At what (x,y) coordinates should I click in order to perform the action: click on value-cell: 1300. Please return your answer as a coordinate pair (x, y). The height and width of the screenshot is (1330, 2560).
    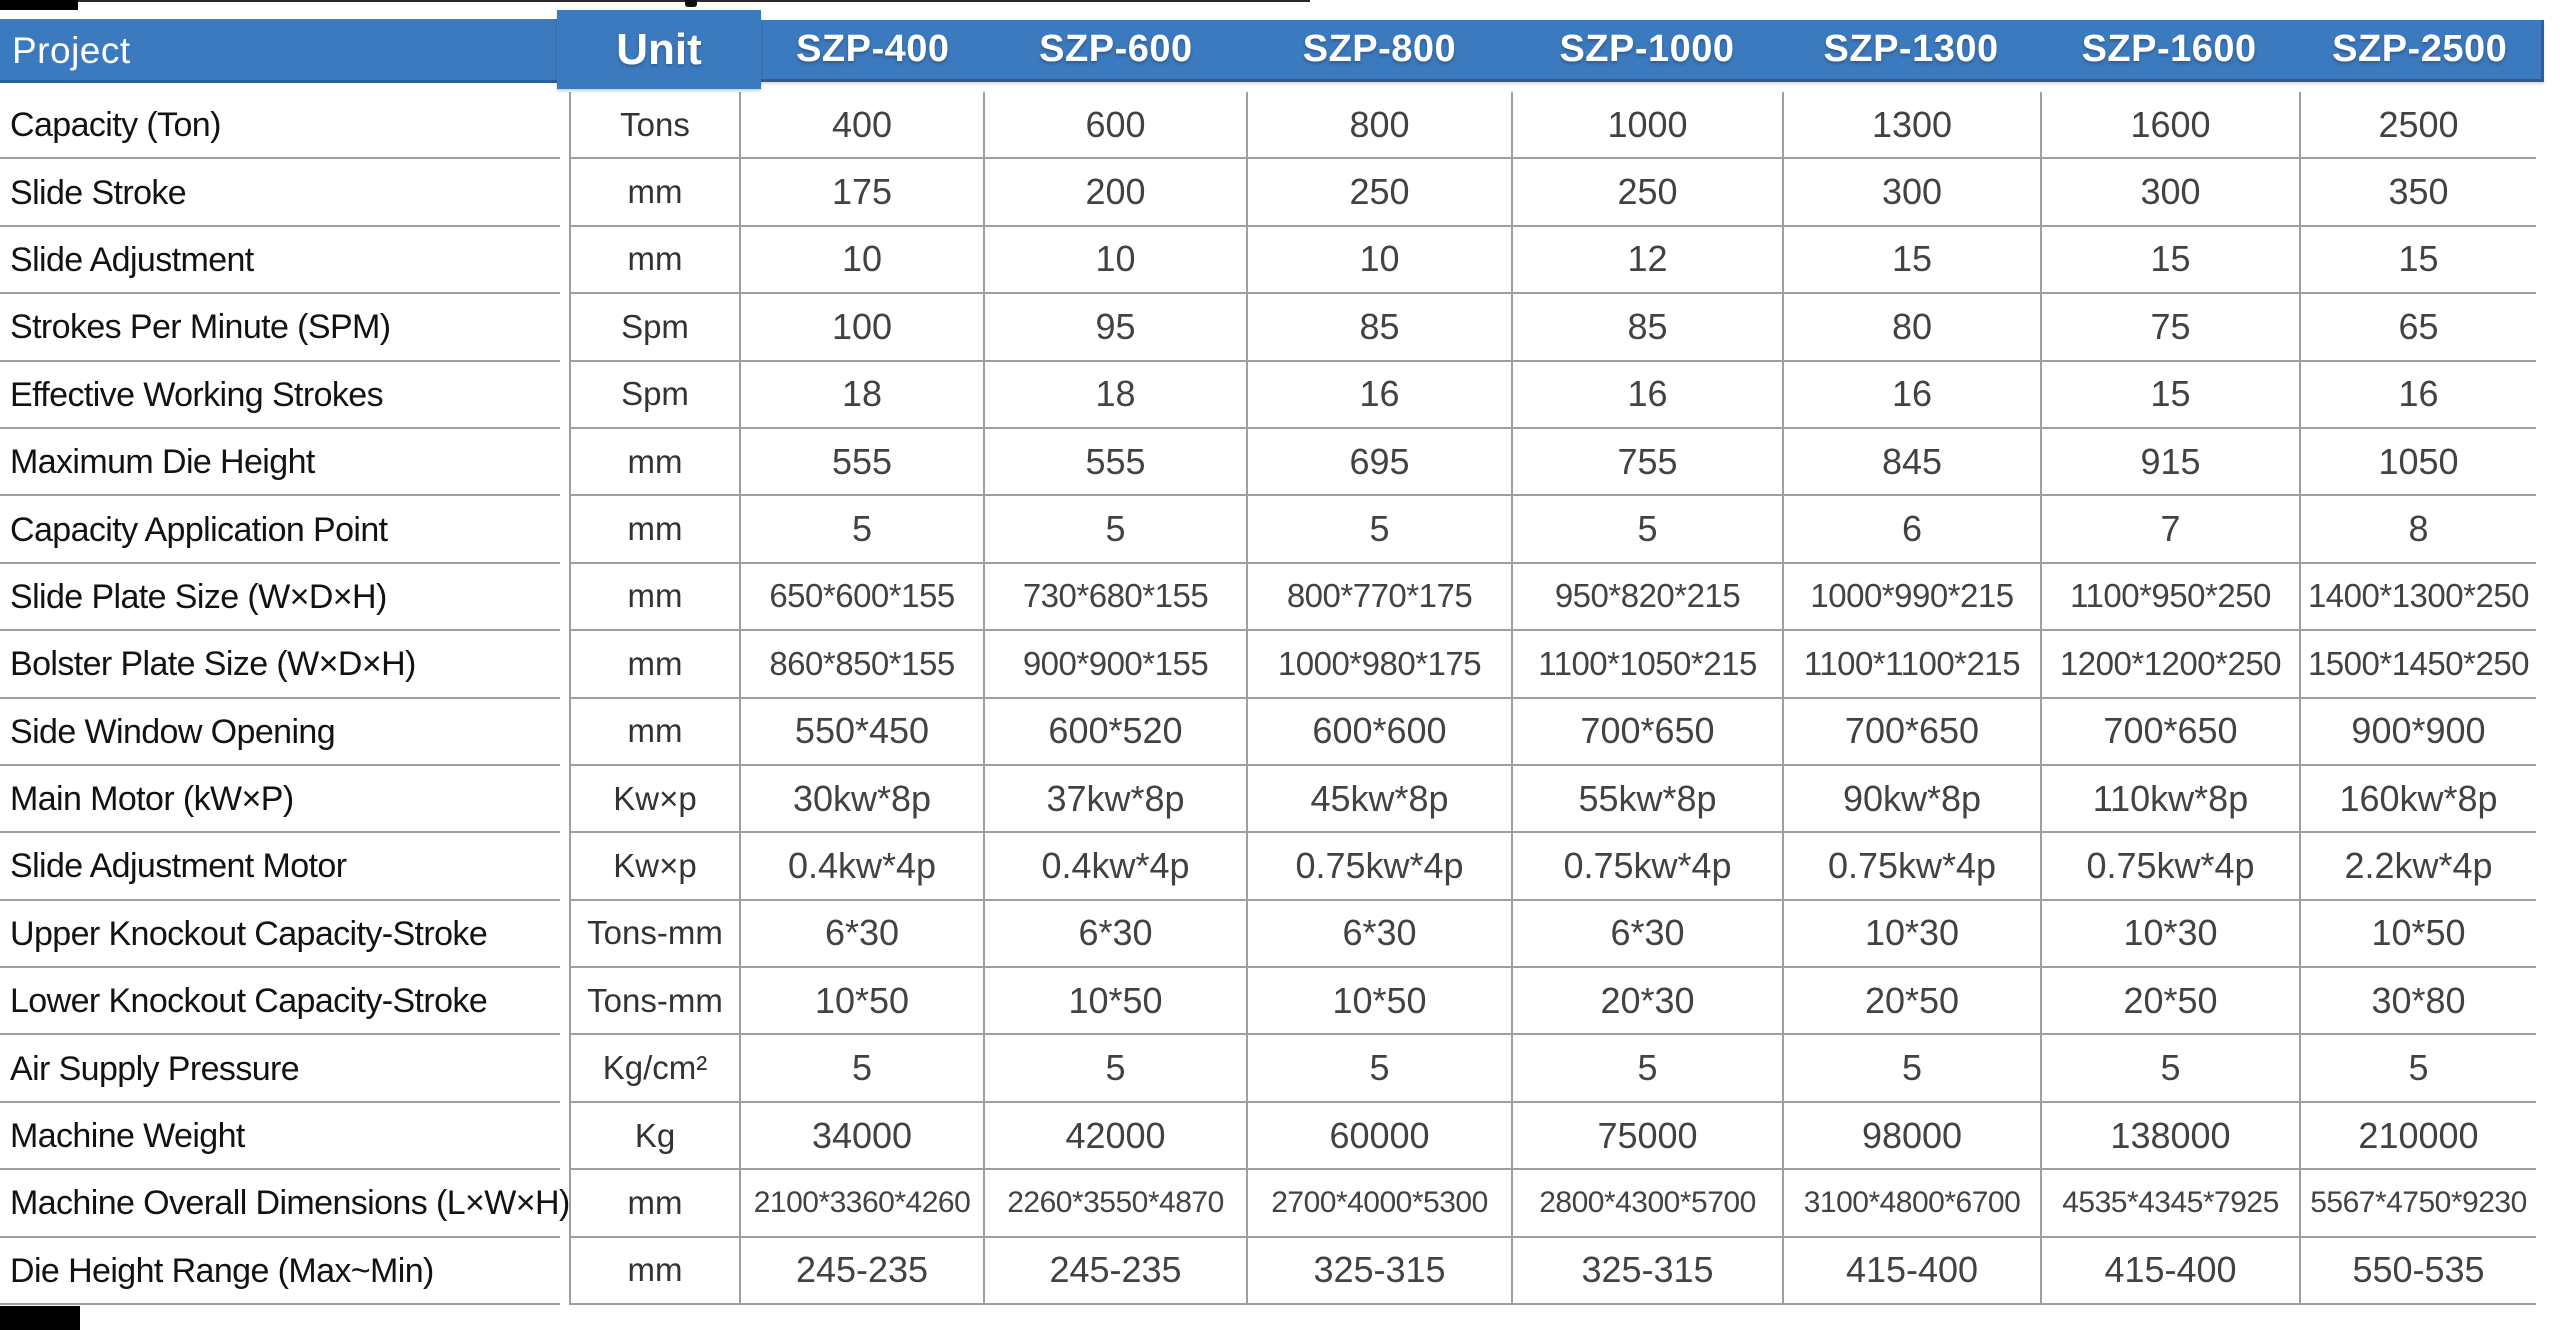
    Looking at the image, I should click on (1913, 126).